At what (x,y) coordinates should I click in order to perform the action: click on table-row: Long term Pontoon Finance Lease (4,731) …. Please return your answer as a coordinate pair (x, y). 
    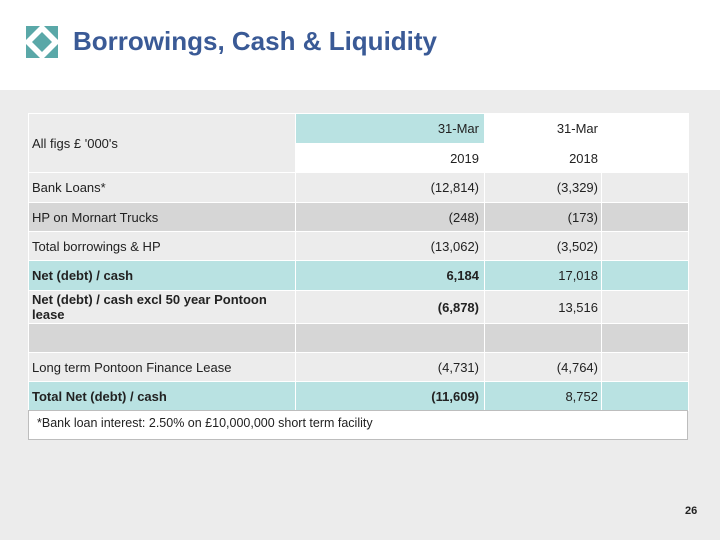
    Looking at the image, I should click on (358, 367).